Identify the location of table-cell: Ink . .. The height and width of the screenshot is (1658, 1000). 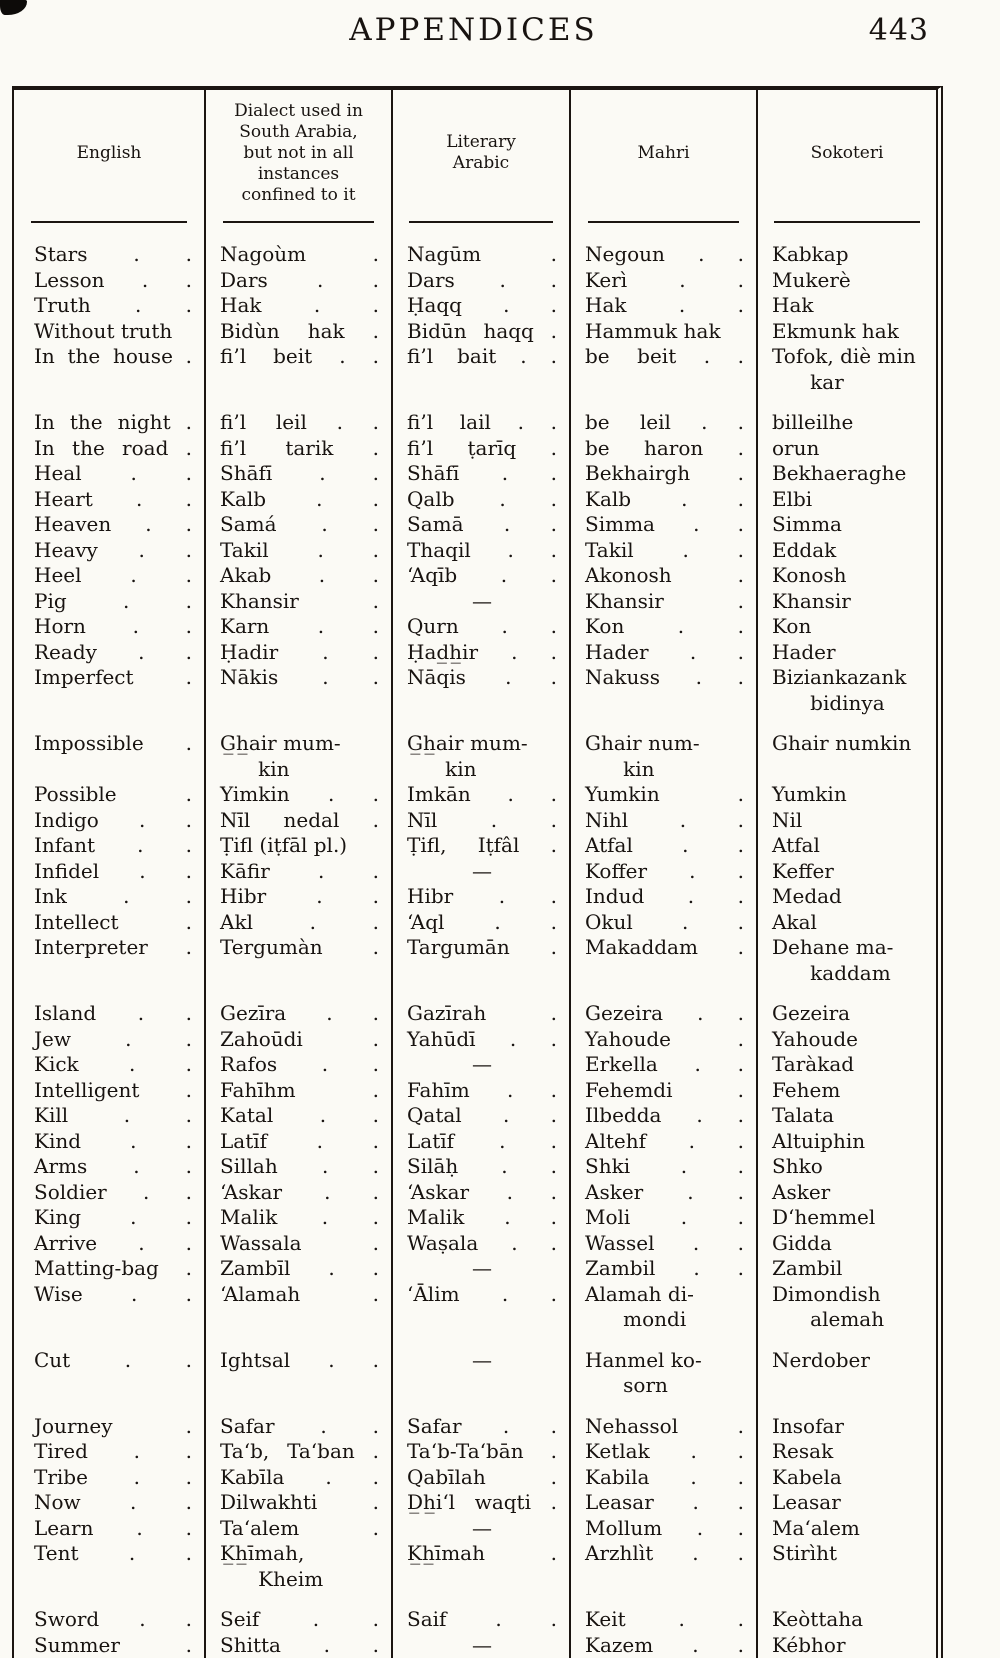
(113, 896).